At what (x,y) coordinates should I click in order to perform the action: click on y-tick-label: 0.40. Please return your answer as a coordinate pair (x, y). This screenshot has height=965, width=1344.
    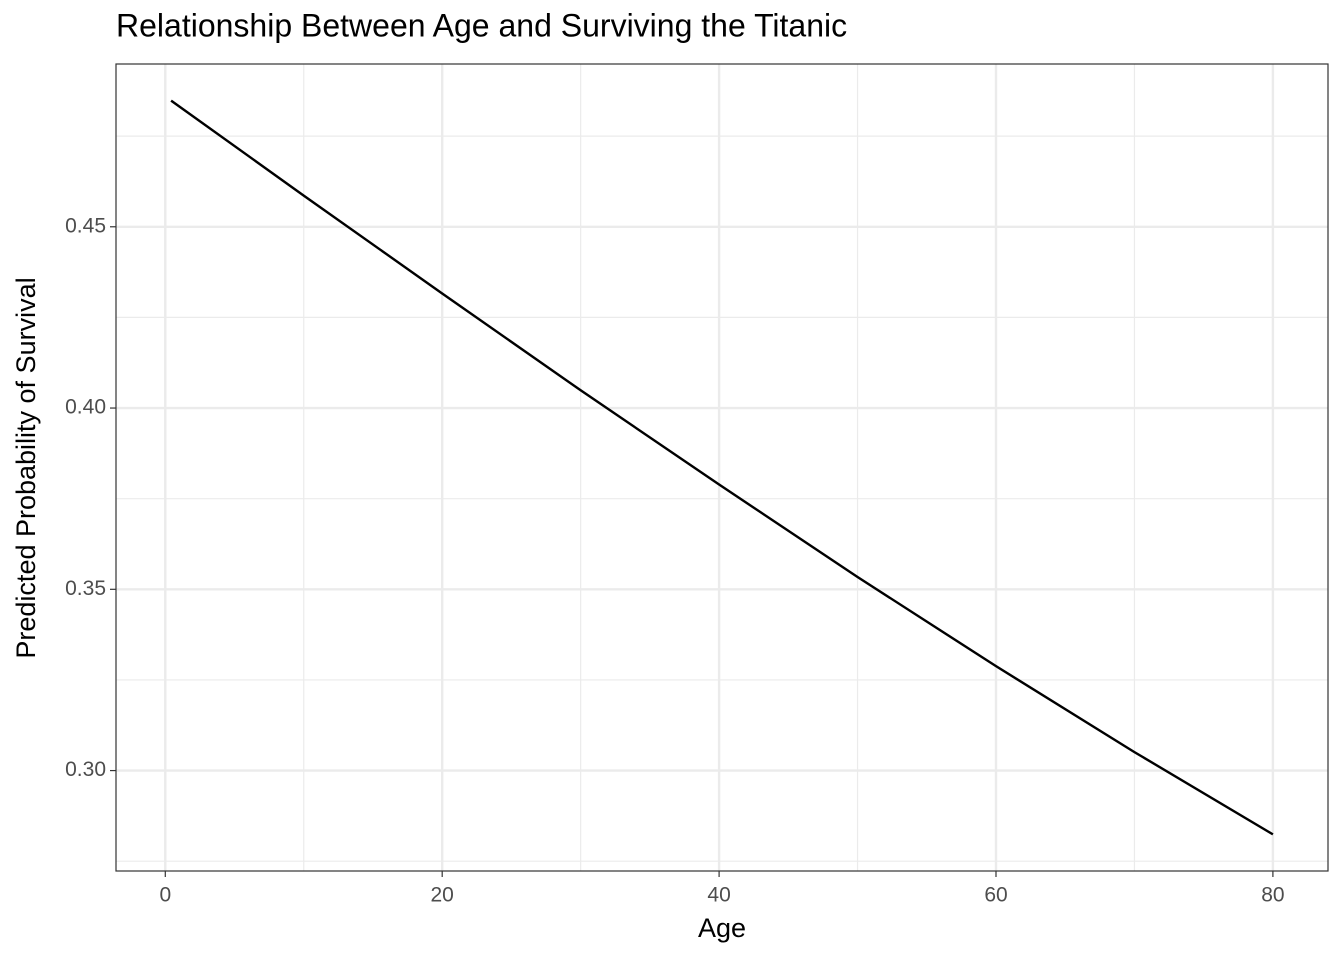
    Looking at the image, I should click on (85, 407).